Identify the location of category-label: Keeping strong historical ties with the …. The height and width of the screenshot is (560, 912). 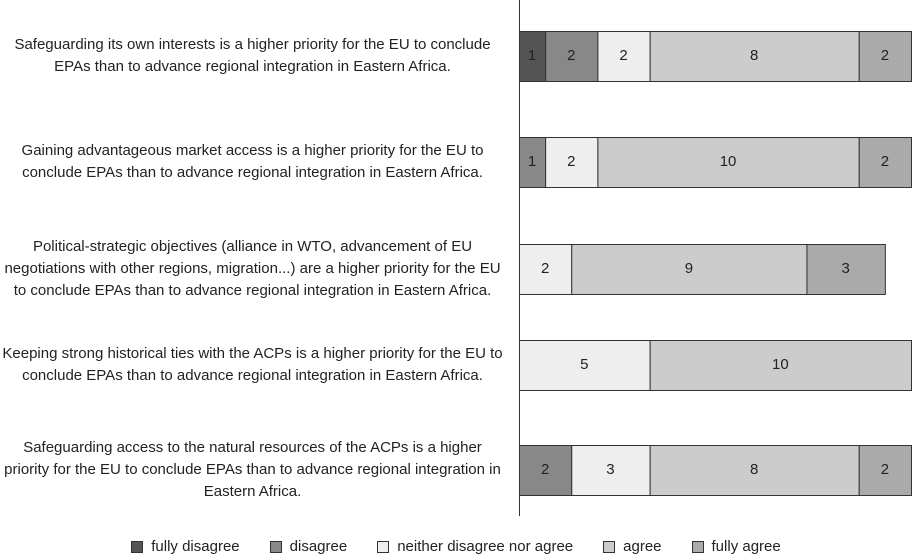
(252, 364).